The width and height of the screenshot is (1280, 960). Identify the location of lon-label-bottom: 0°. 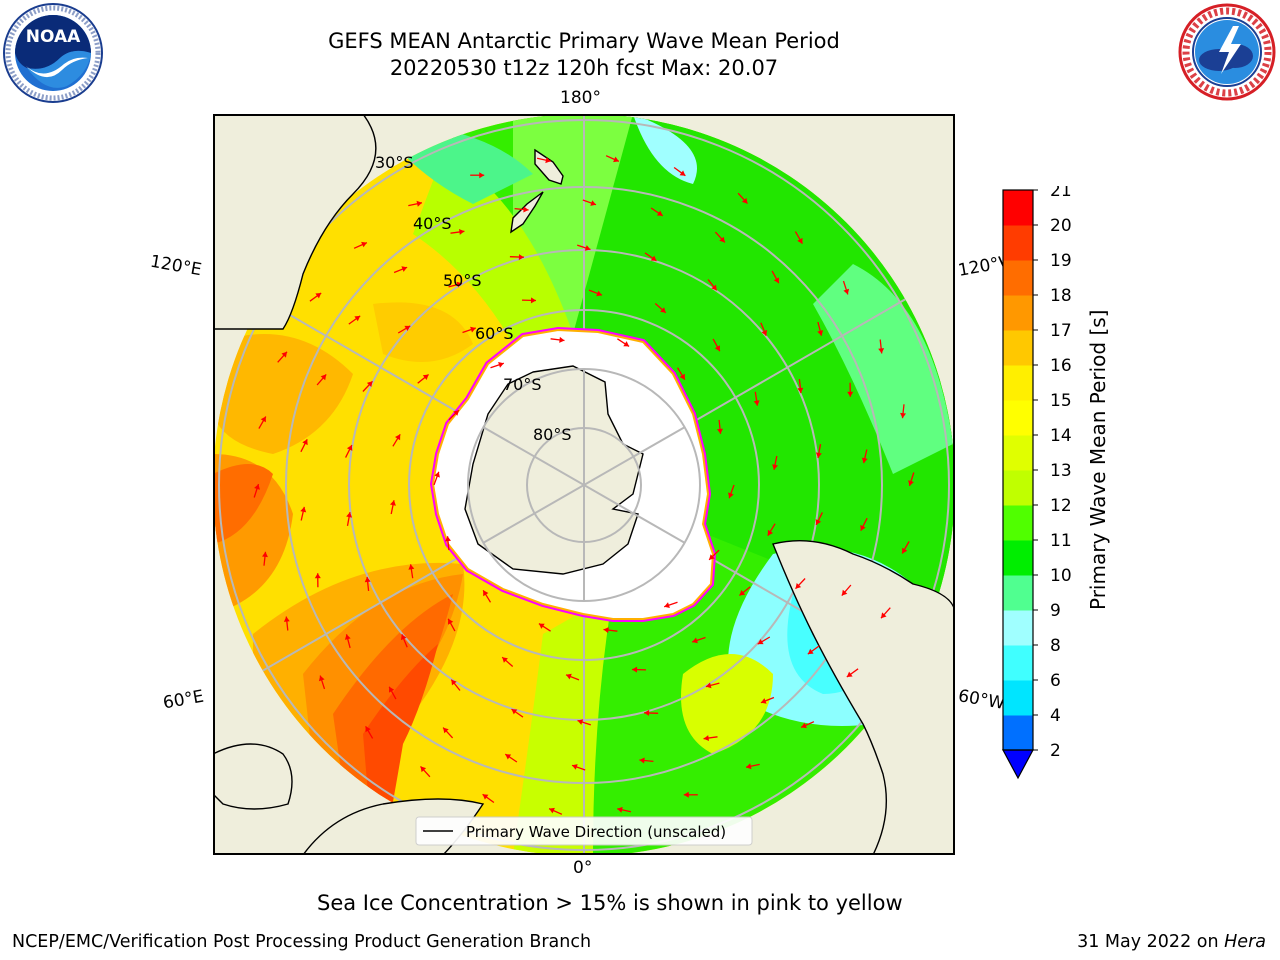
(583, 868).